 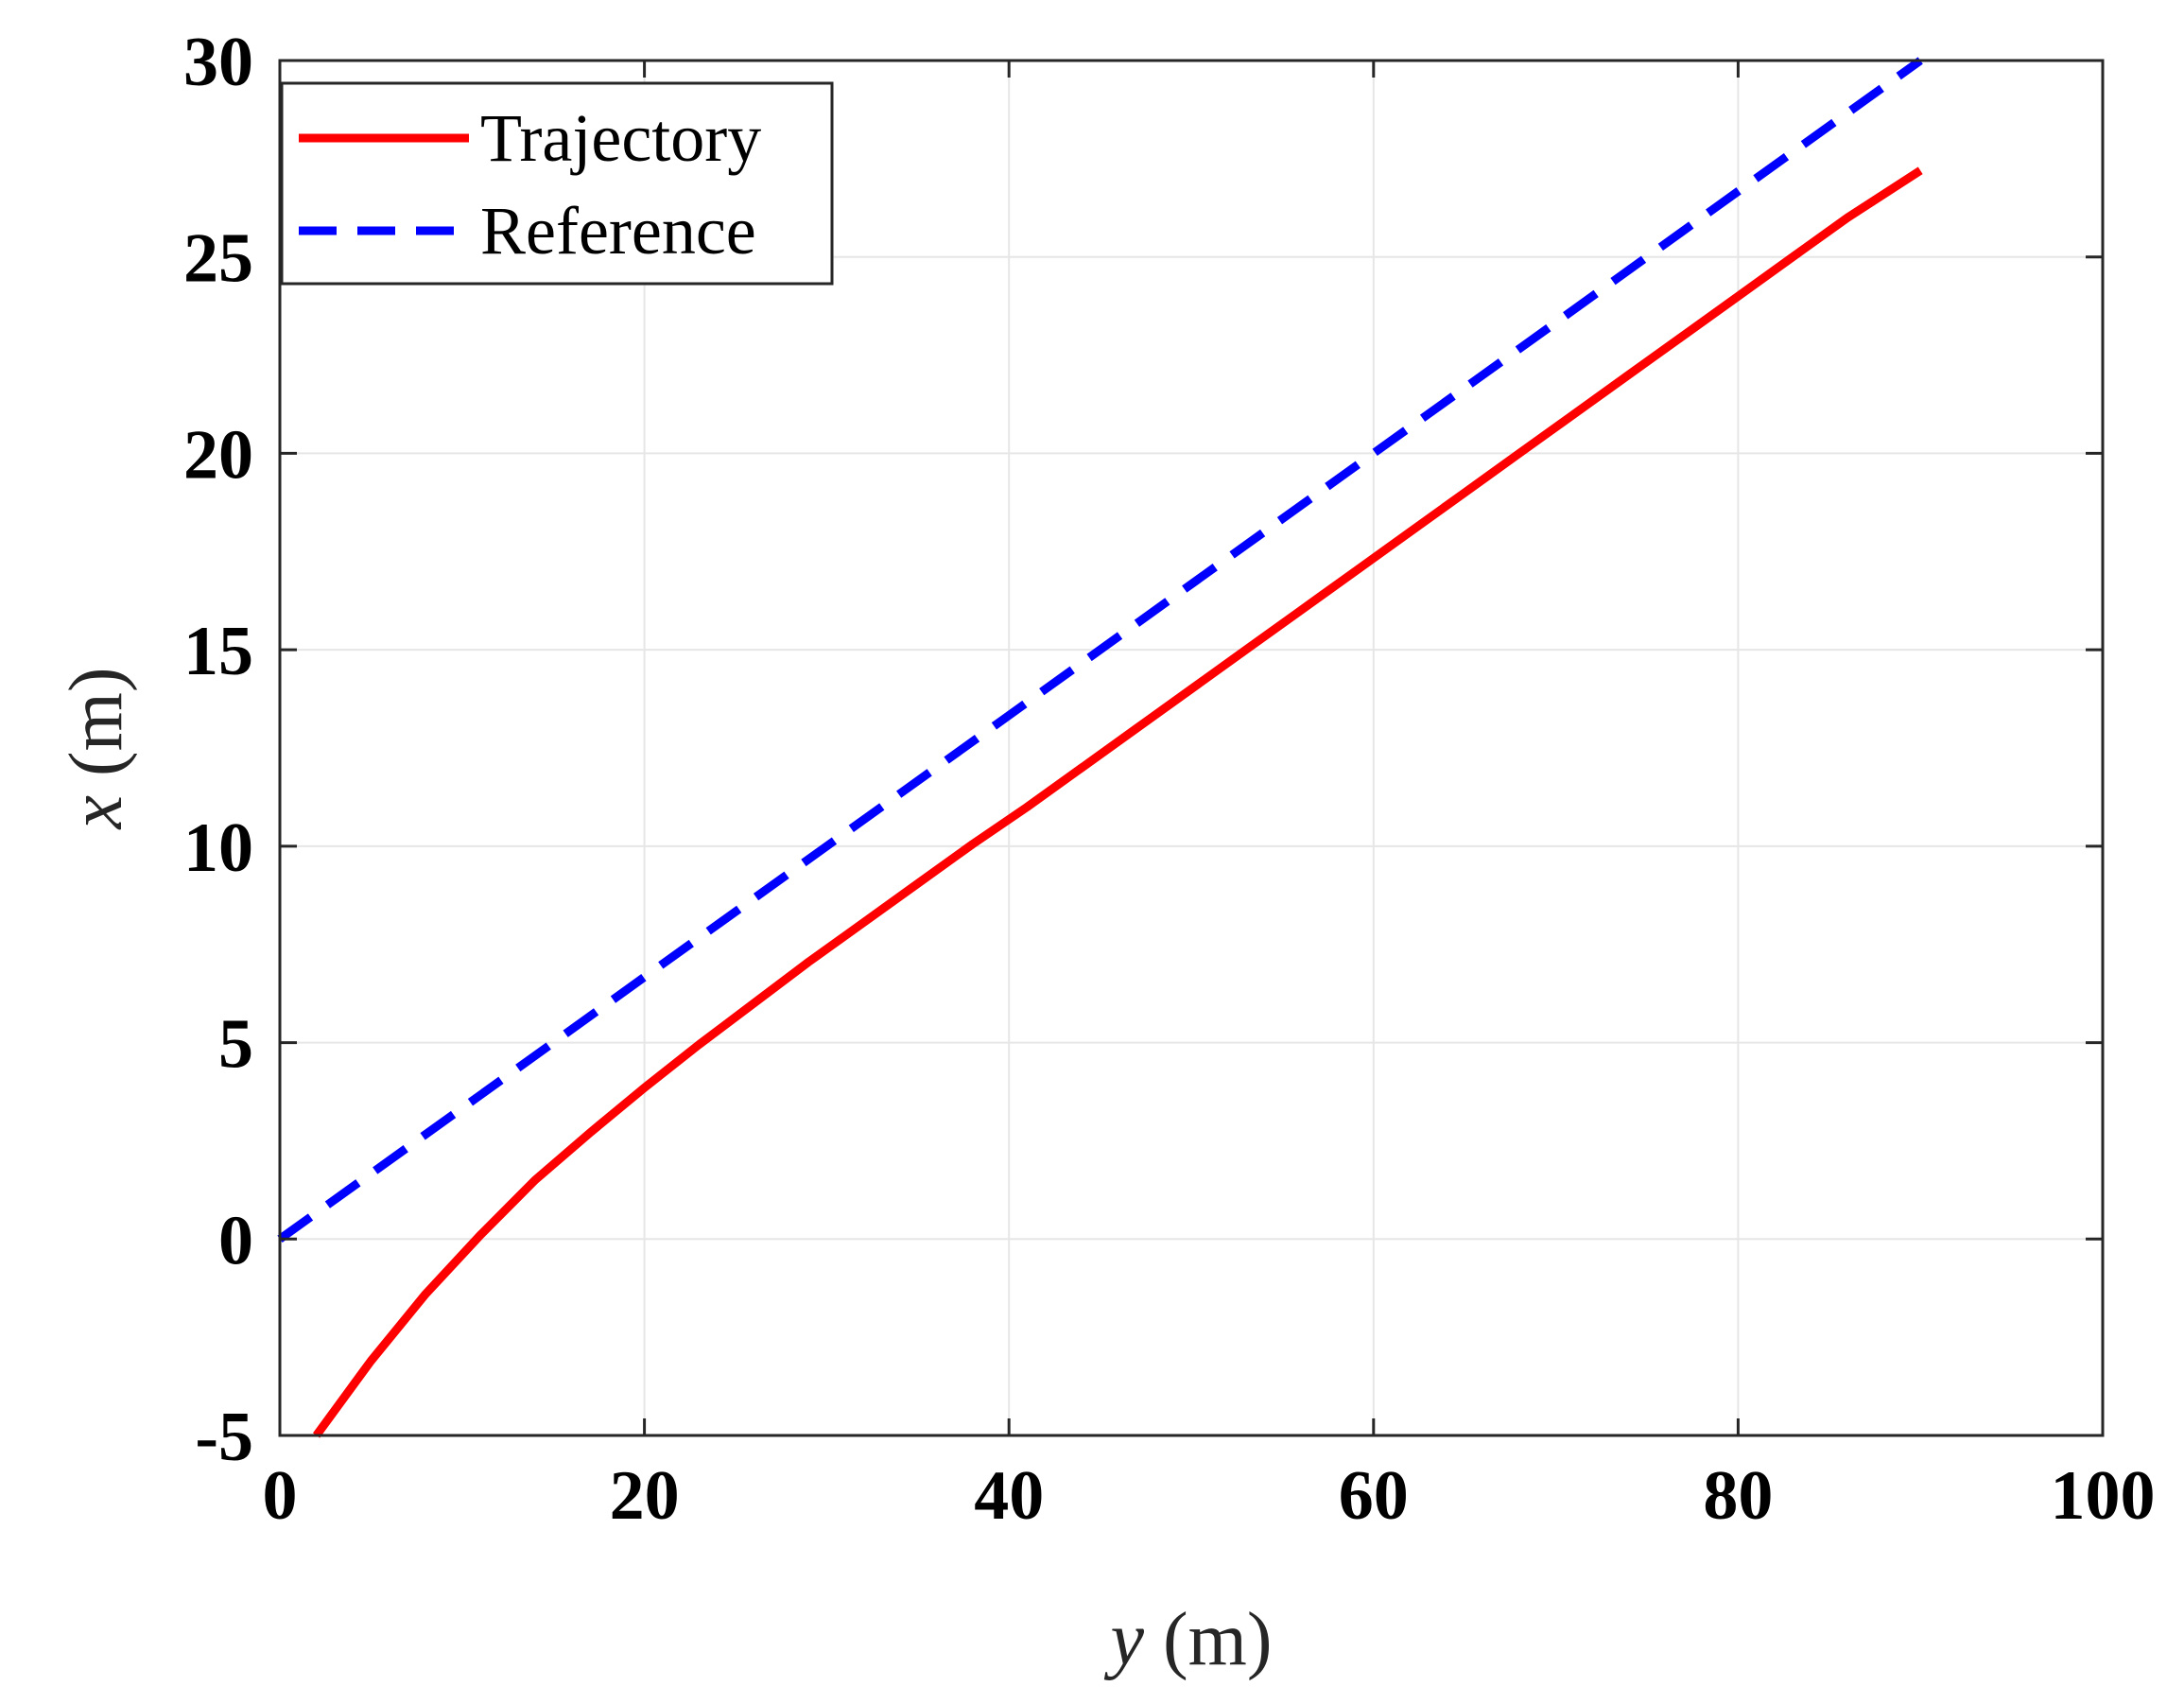 What do you see at coordinates (235, 1045) in the screenshot?
I see `y-tick-label: 5` at bounding box center [235, 1045].